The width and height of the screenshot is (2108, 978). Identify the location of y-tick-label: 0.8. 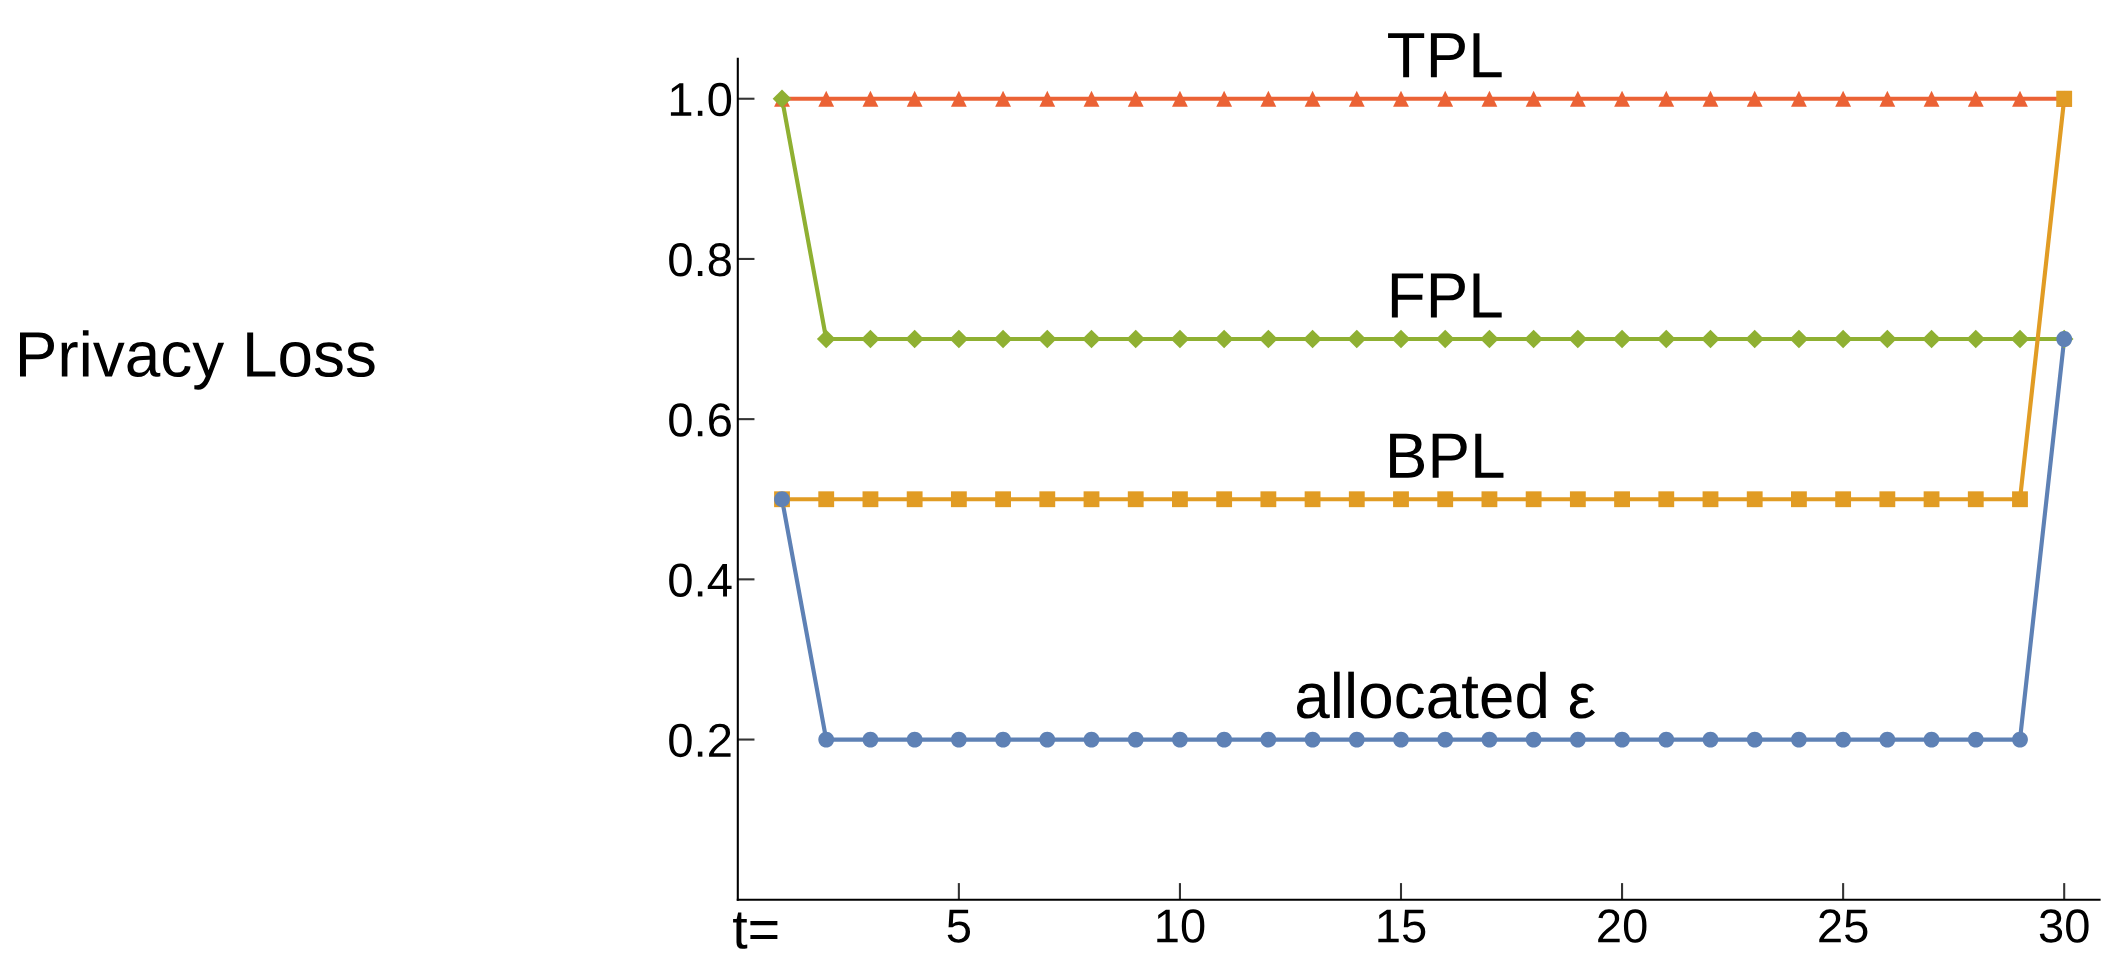
(700, 260).